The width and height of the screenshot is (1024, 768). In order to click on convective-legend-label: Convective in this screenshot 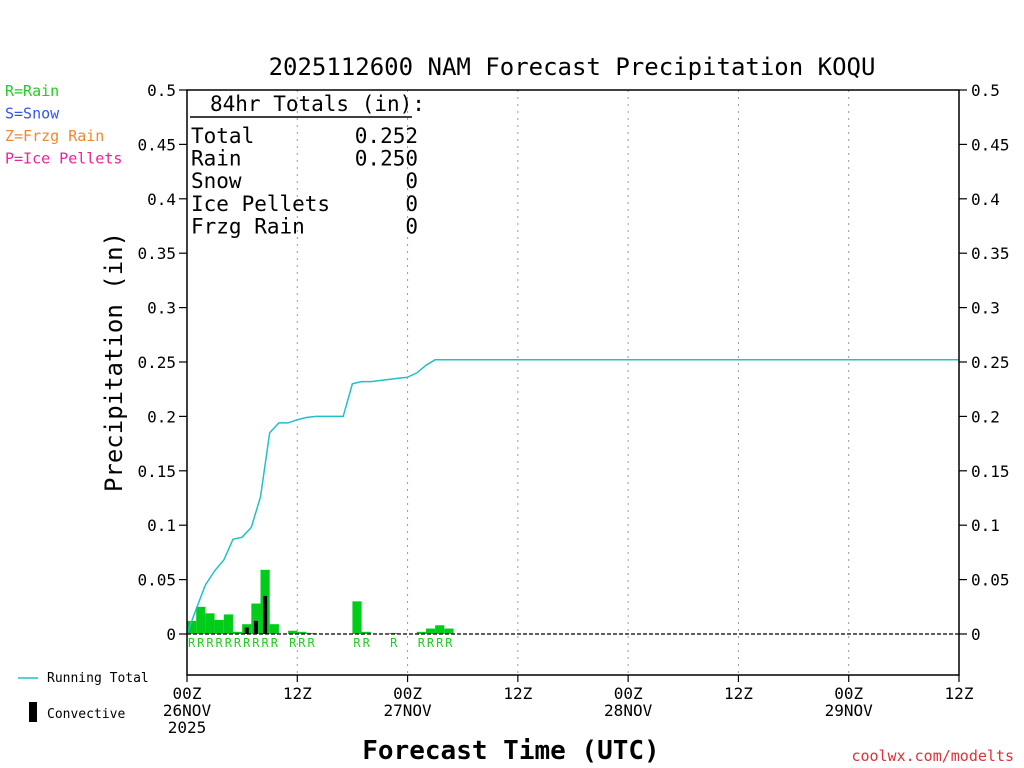, I will do `click(86, 714)`.